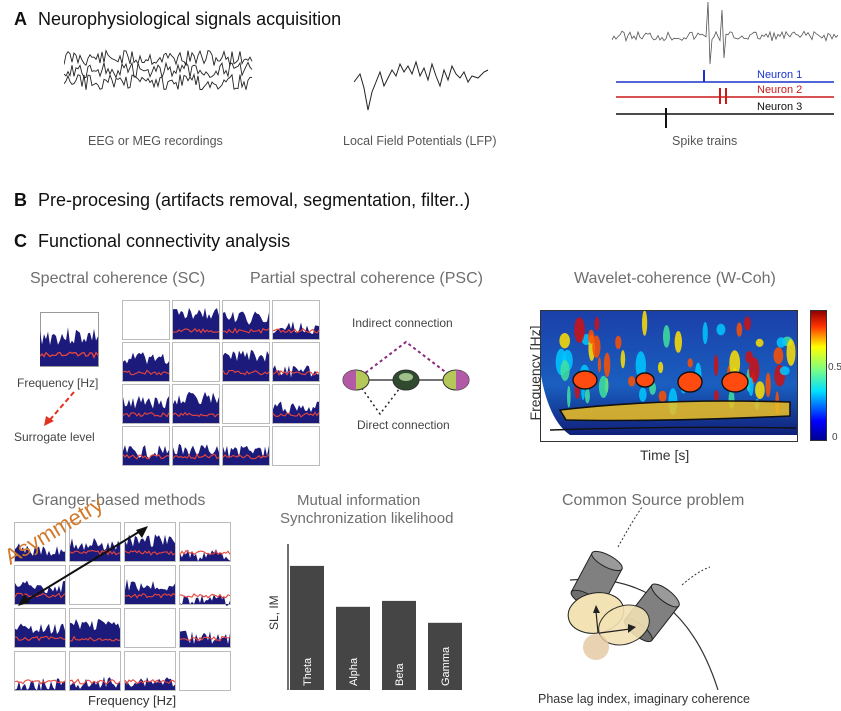 The width and height of the screenshot is (841, 711). What do you see at coordinates (190, 19) in the screenshot?
I see `section-a-title: Neurophysiological signals acquisition` at bounding box center [190, 19].